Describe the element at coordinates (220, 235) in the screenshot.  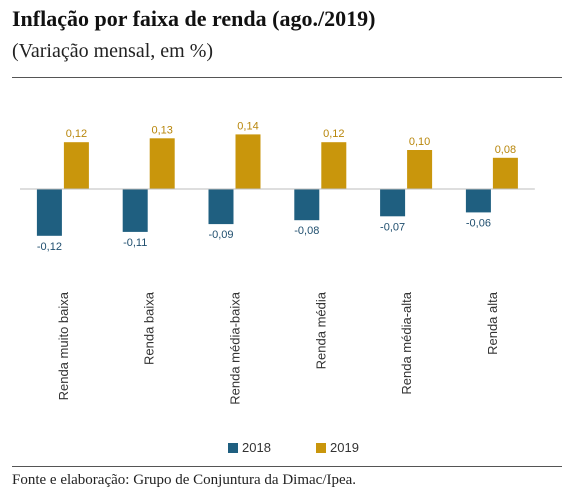
I see `data-label-2018-2: -0,09` at that location.